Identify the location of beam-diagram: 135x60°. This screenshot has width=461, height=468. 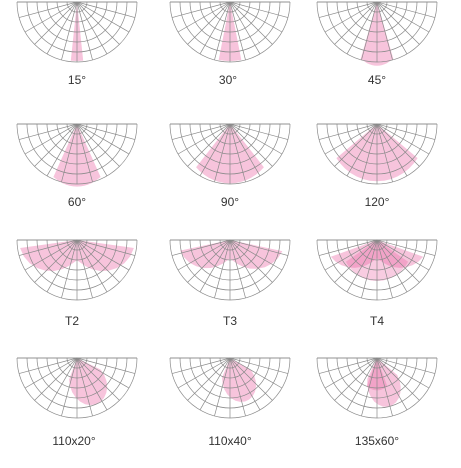
(377, 402).